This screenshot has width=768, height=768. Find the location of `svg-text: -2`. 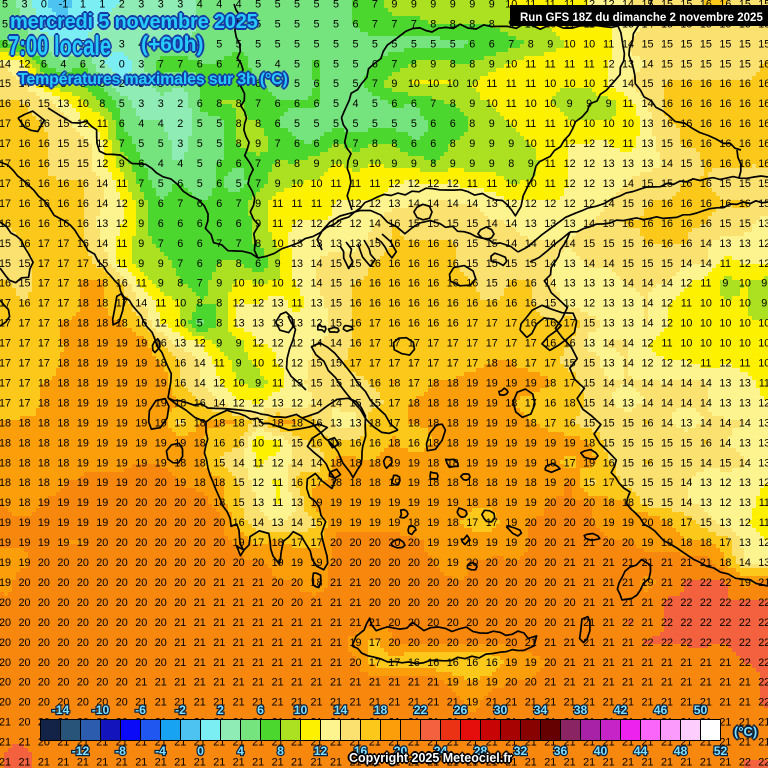

svg-text: -2 is located at coordinates (180, 710).